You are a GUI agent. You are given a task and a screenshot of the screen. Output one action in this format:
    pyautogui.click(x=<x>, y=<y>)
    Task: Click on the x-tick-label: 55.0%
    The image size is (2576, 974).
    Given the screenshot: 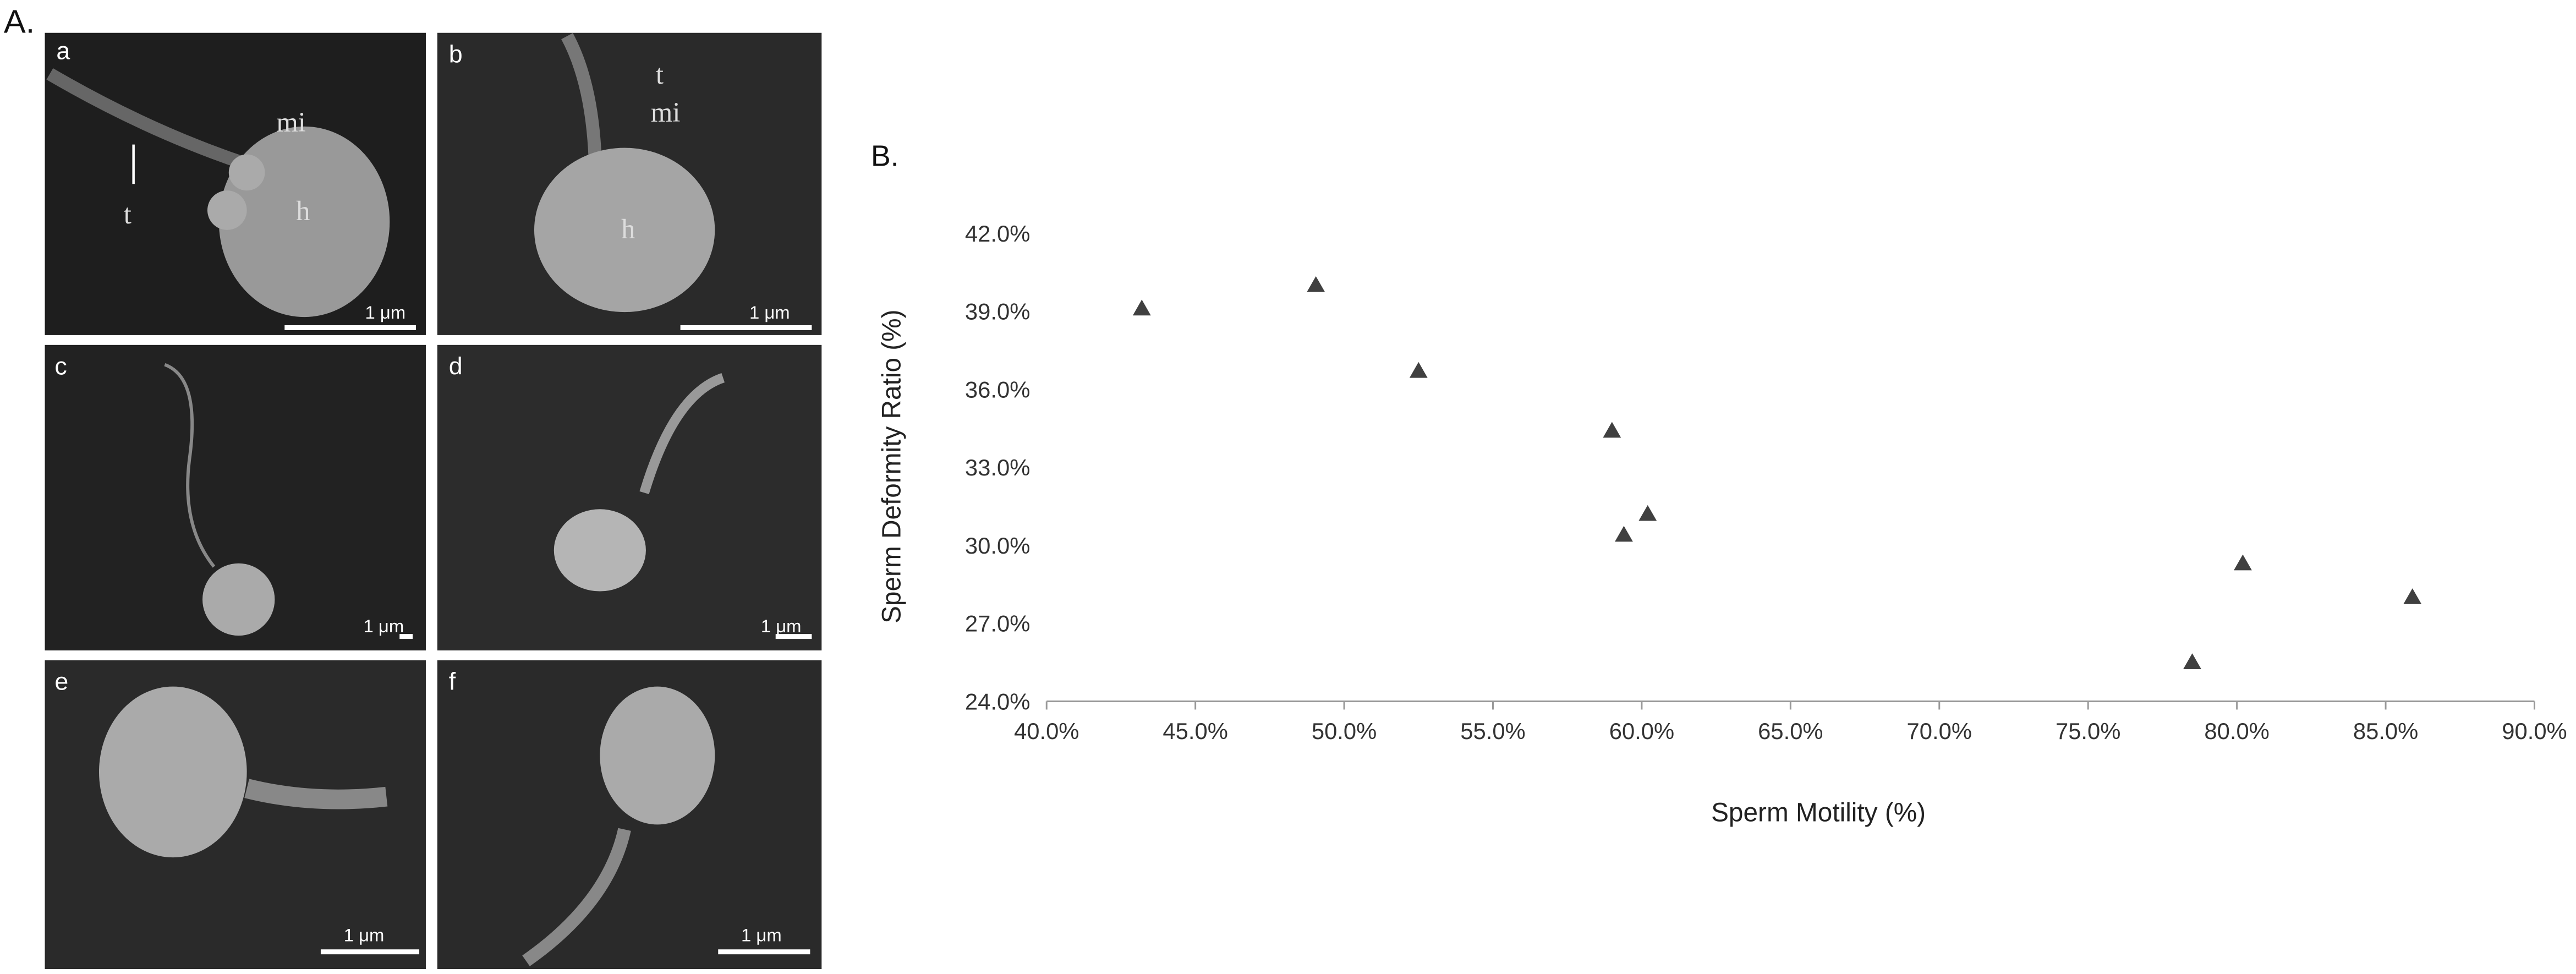 What is the action you would take?
    pyautogui.click(x=1492, y=731)
    